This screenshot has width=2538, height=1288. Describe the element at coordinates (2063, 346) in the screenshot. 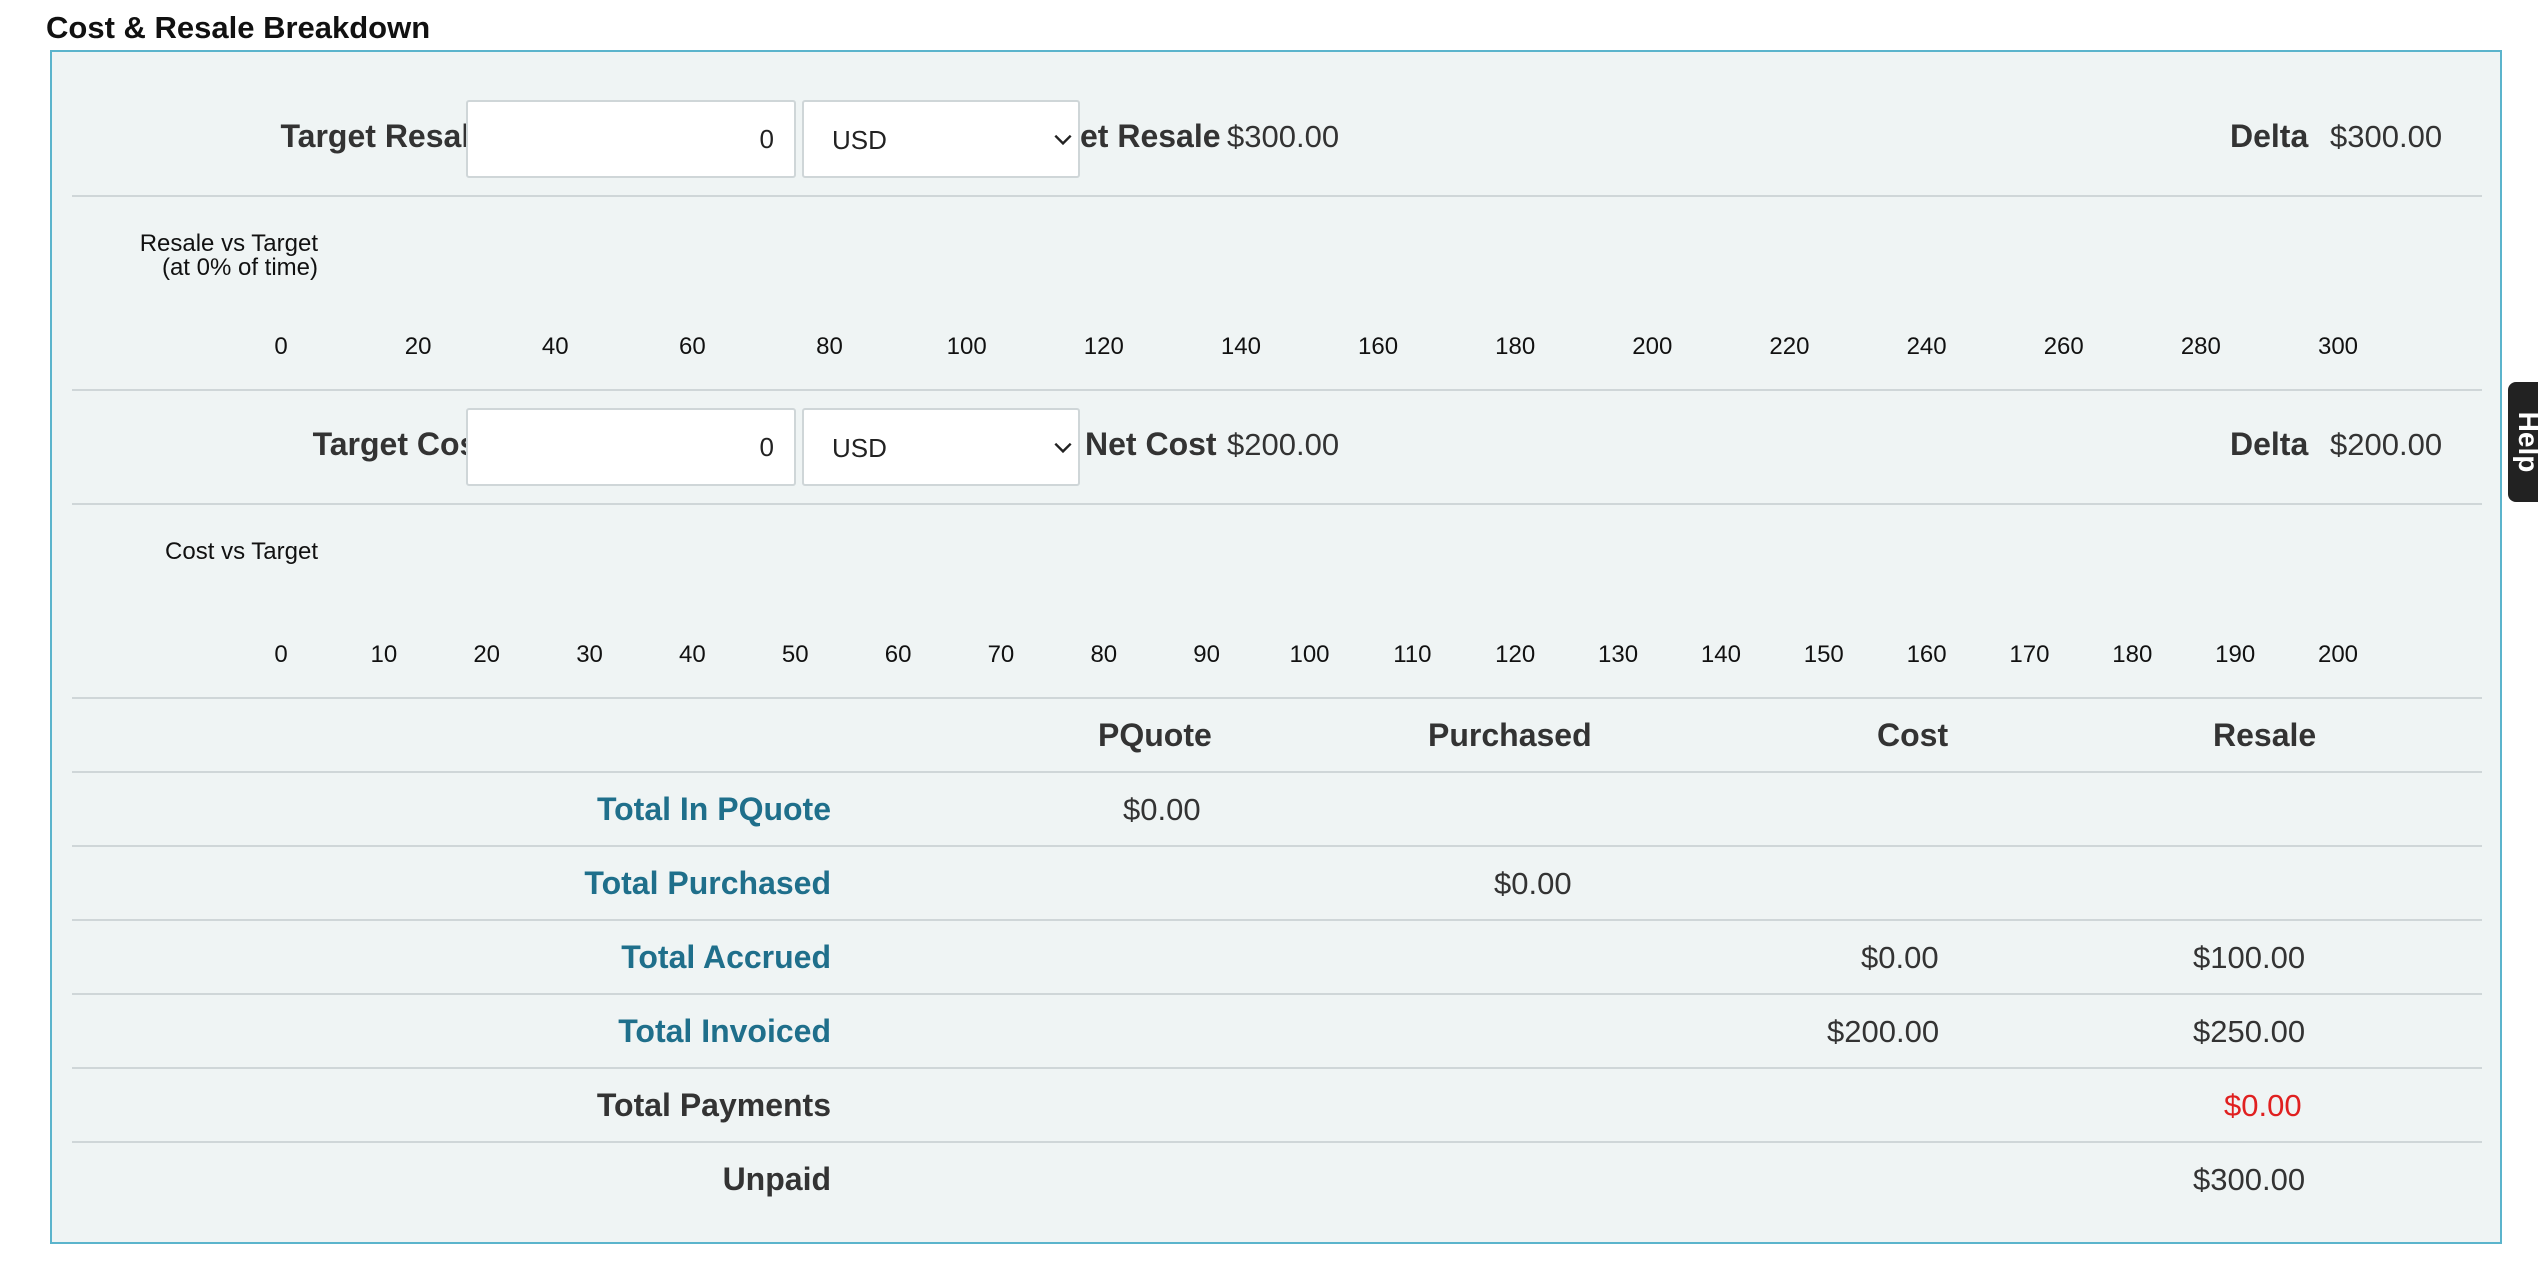

I see `resale-axis-tick-label: 260` at that location.